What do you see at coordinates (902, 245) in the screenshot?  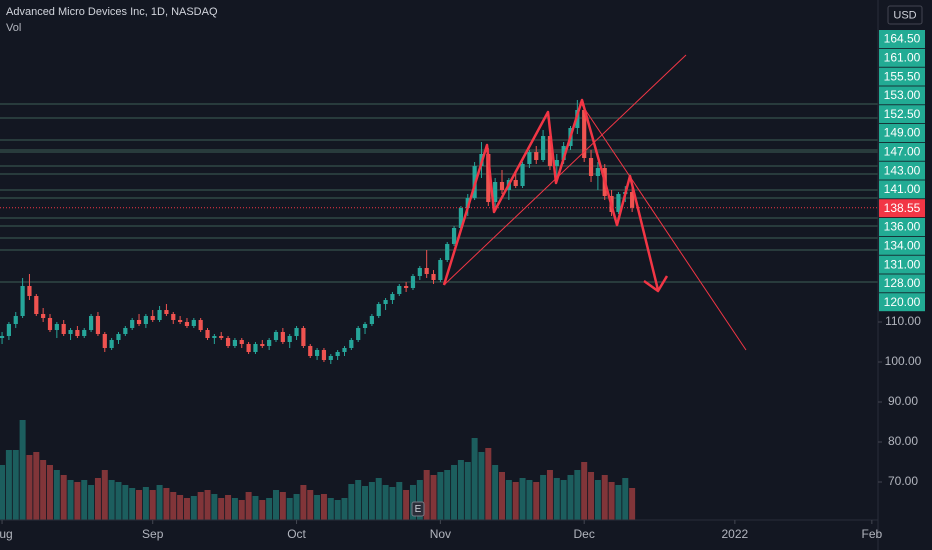 I see `level-label: 134.00` at bounding box center [902, 245].